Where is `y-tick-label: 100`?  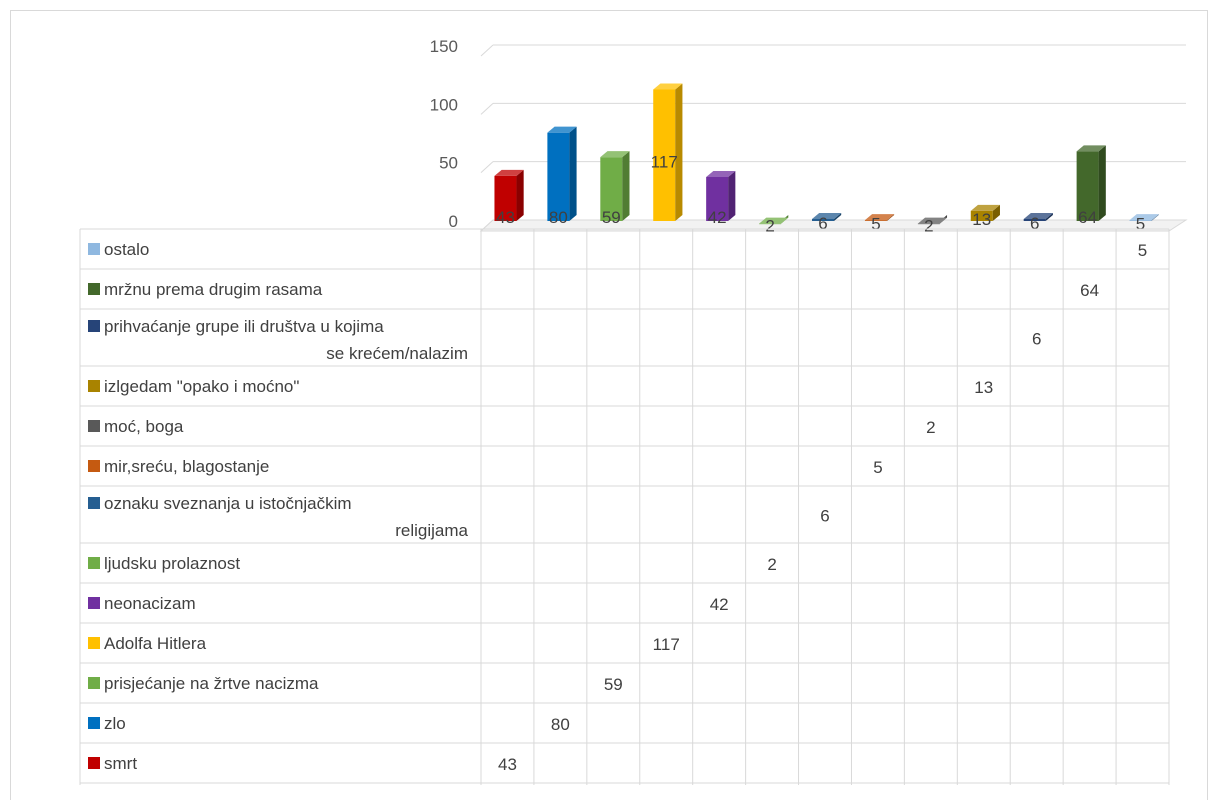
y-tick-label: 100 is located at coordinates (444, 104).